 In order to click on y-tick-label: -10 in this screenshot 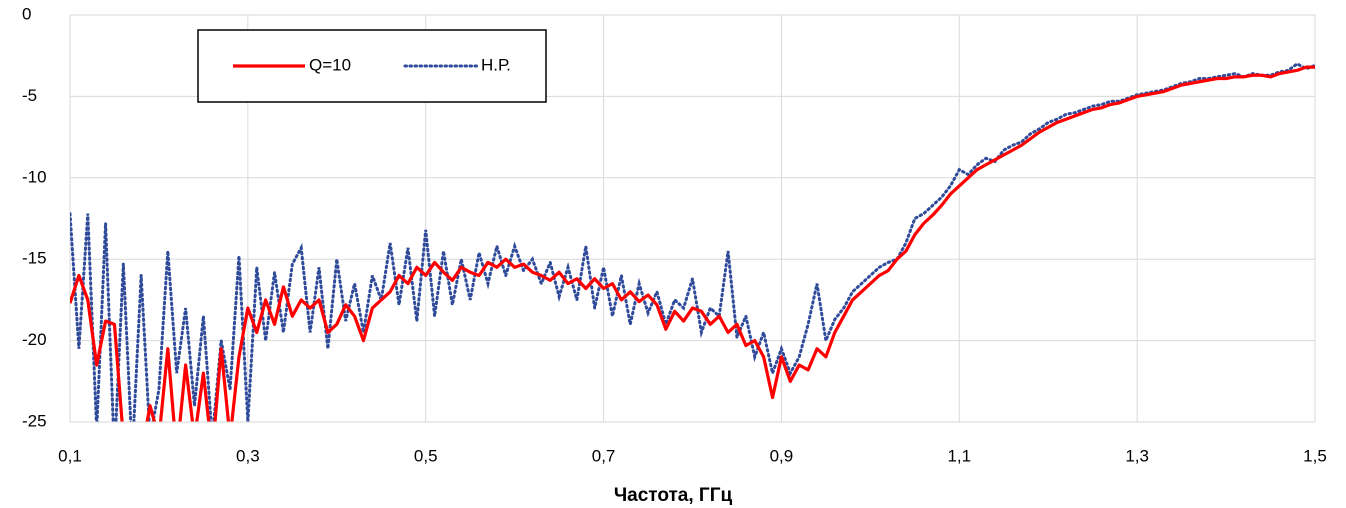, I will do `click(34, 176)`.